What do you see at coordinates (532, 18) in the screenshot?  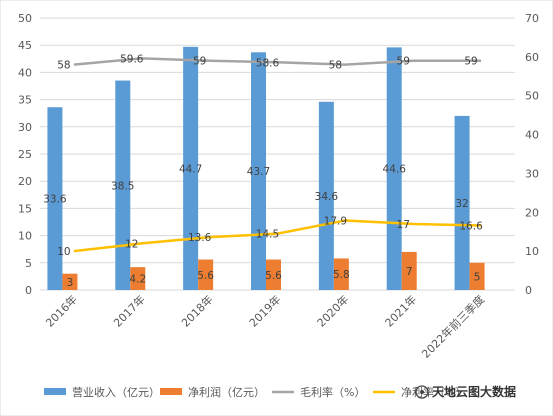 I see `right-tick-label: 70` at bounding box center [532, 18].